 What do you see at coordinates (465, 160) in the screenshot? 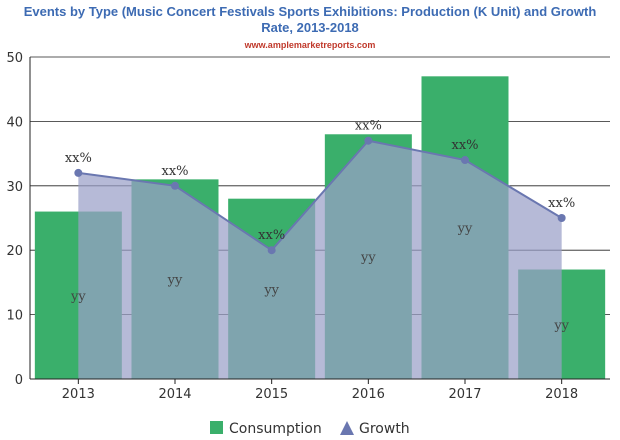
I see `growth-point-2017` at bounding box center [465, 160].